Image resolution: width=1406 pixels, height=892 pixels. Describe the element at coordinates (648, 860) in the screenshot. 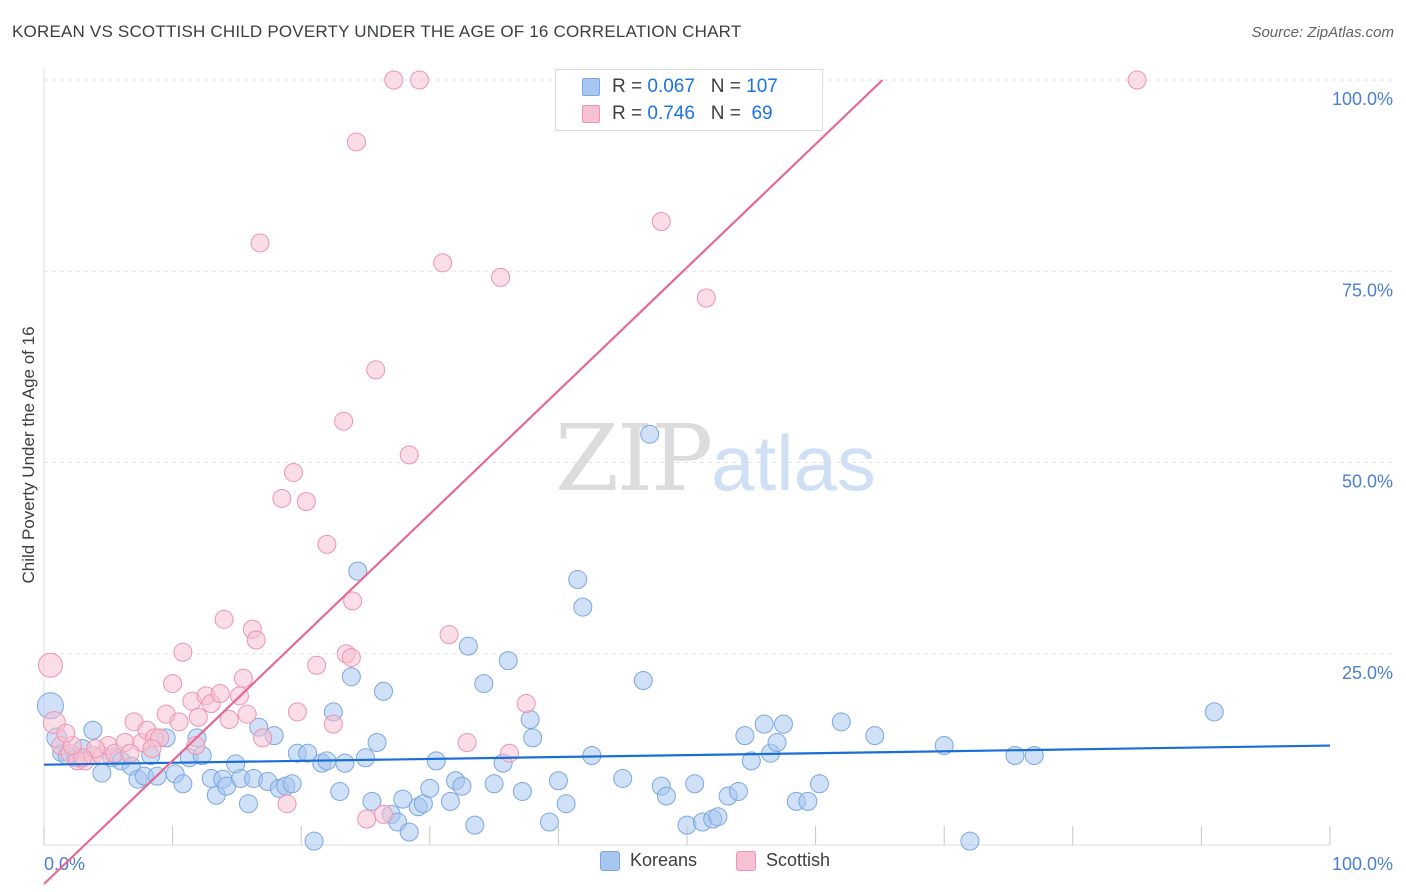

I see `legend-item-koreans: Koreans` at that location.